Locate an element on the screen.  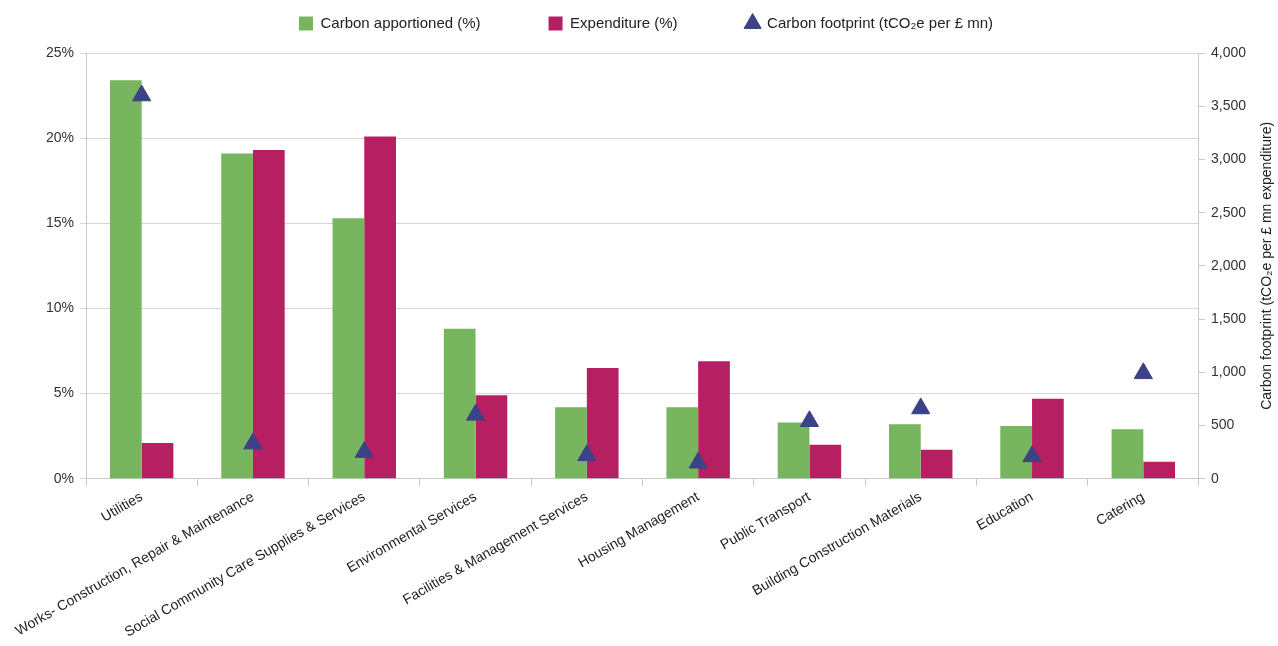
y2-tick-label: 500 is located at coordinates (1222, 424).